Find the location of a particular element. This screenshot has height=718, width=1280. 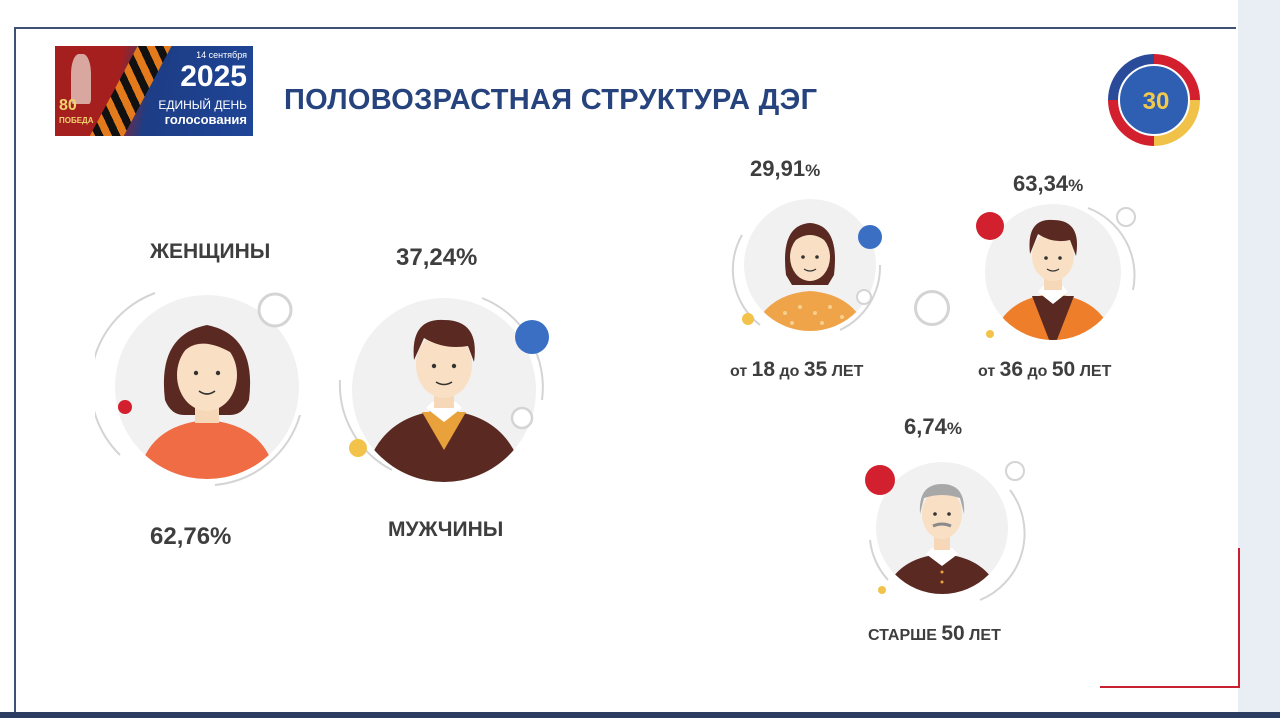

age-18-35-shirt-icon is located at coordinates (810, 311).